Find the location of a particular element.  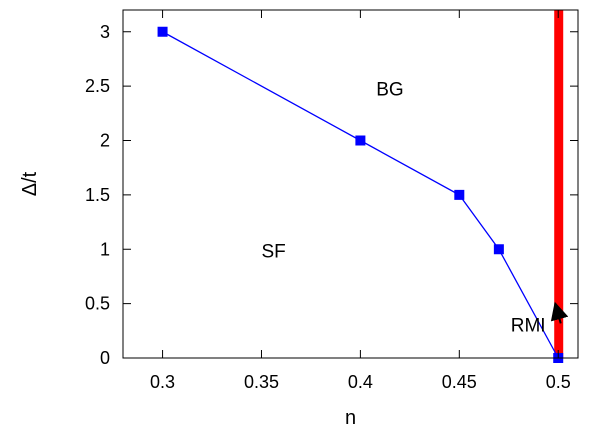

y-axis-label: Δ/t is located at coordinates (30, 183).